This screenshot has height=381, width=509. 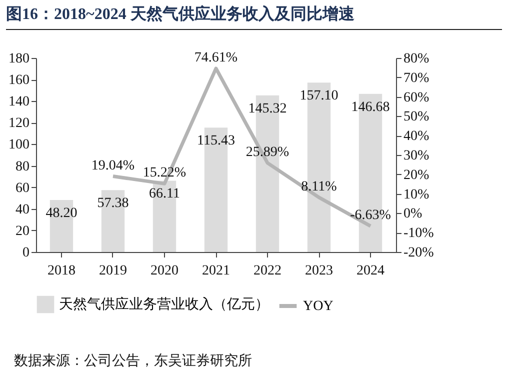 I want to click on y2-tick-label: 50%, so click(x=417, y=117).